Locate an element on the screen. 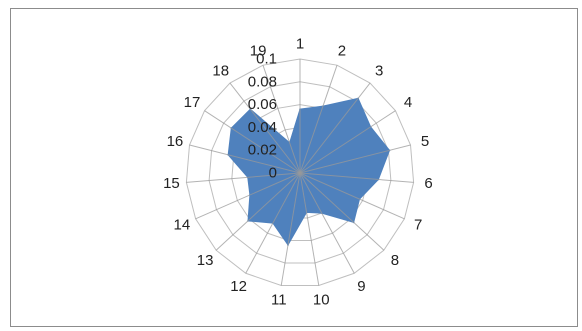 This screenshot has height=331, width=582. category-label-7: 7 is located at coordinates (418, 224).